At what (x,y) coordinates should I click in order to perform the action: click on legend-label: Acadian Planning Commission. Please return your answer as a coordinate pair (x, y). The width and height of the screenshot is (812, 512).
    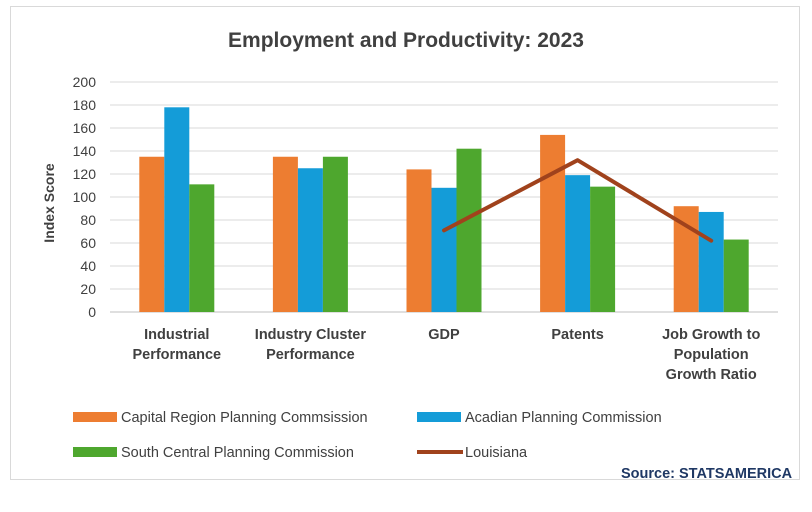
    Looking at the image, I should click on (563, 418).